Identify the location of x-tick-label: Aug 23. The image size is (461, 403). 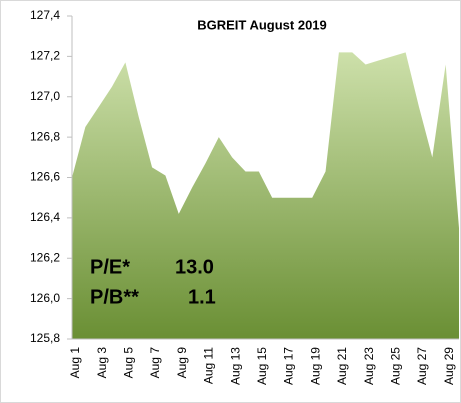
(369, 366).